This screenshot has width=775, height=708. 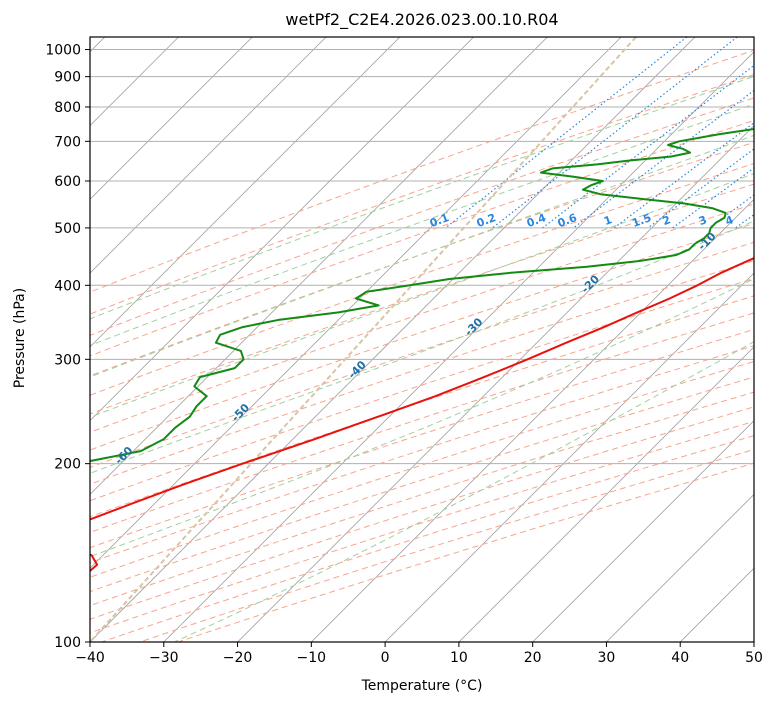 I want to click on x-tick-label: −20, so click(x=238, y=658).